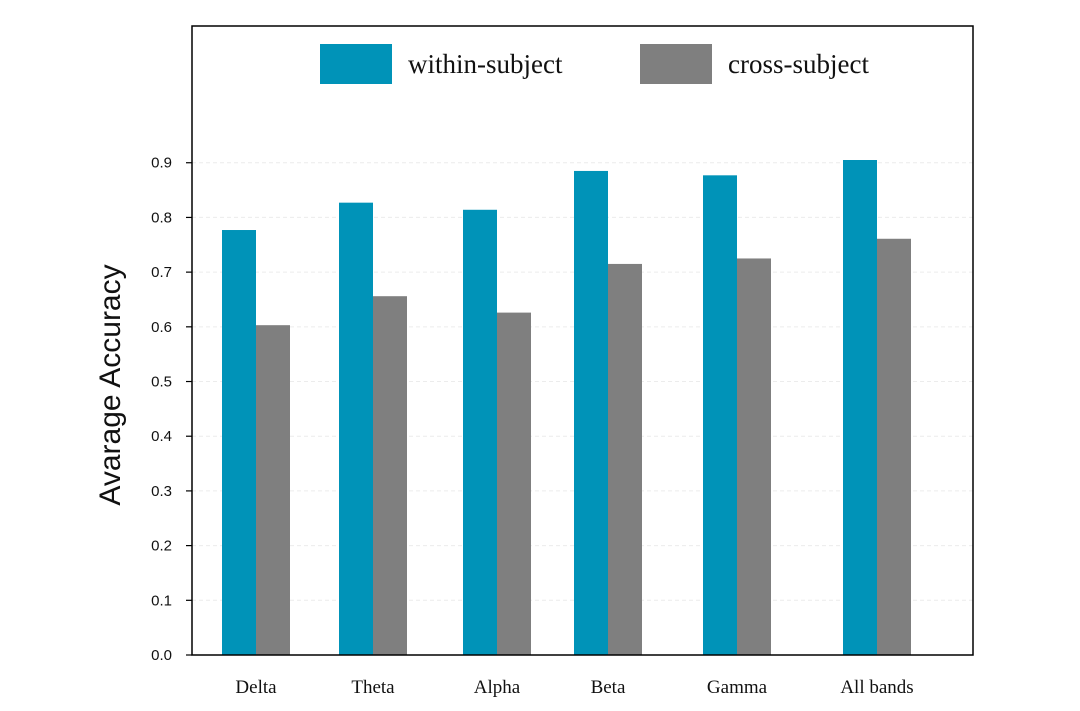  What do you see at coordinates (161, 382) in the screenshot?
I see `y-tick-label: 0.5` at bounding box center [161, 382].